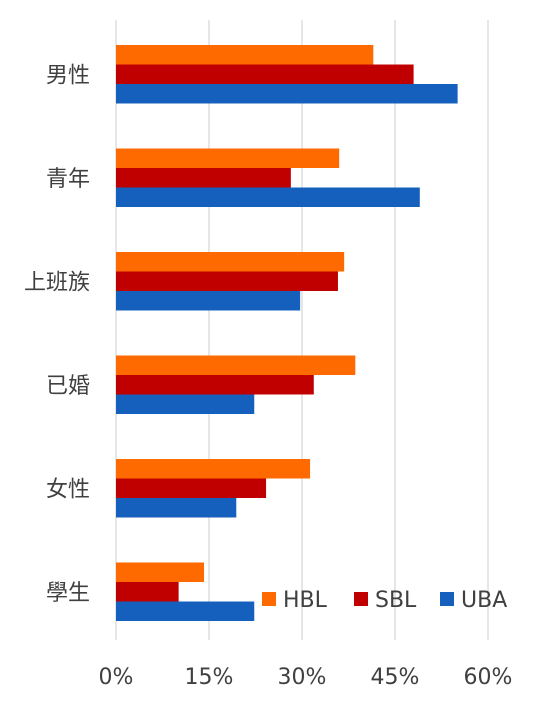  I want to click on x-axis-ticks: 0% 15% 30% 45% 60%, so click(306, 677).